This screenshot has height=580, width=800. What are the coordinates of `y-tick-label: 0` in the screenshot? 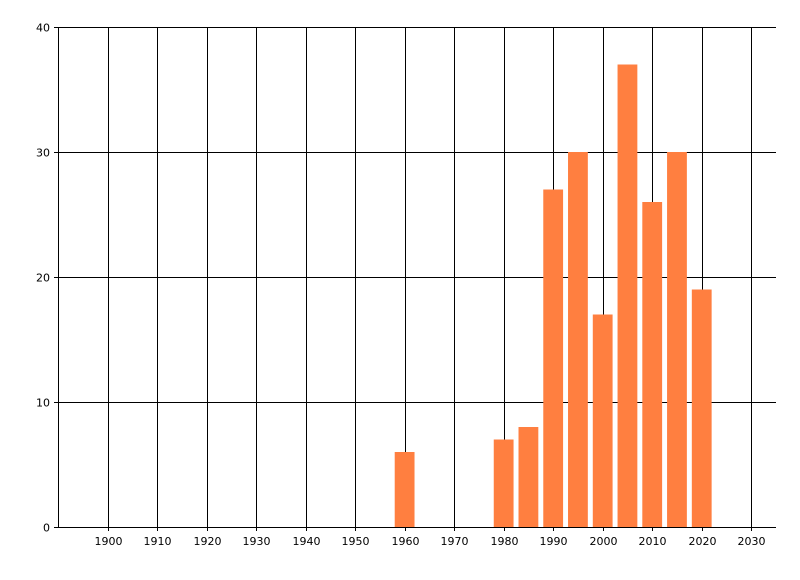 It's located at (46, 528).